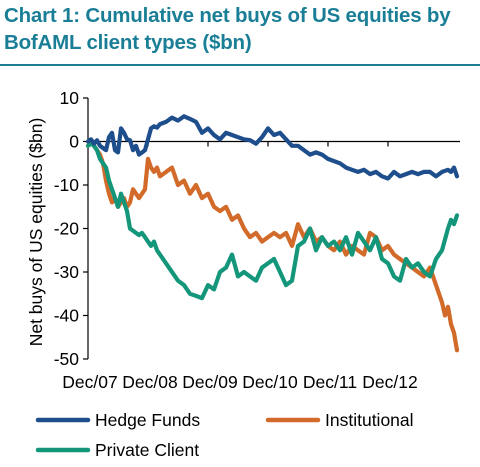 The height and width of the screenshot is (467, 480). What do you see at coordinates (67, 229) in the screenshot?
I see `y-tick-label: -20` at bounding box center [67, 229].